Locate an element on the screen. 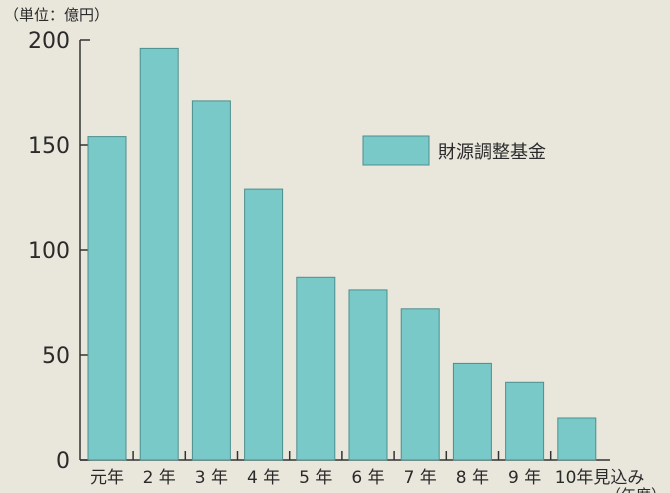 The height and width of the screenshot is (493, 670). x-tick-label: 4 年 is located at coordinates (263, 478).